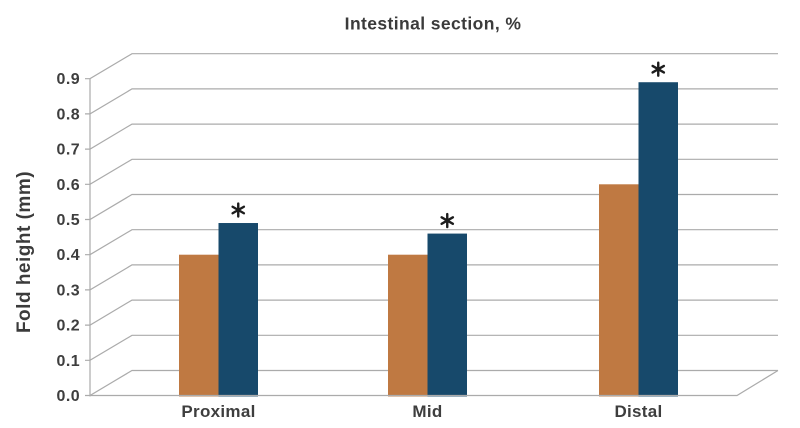 The image size is (800, 428). Describe the element at coordinates (68, 361) in the screenshot. I see `y-tick-label: 0.1` at that location.